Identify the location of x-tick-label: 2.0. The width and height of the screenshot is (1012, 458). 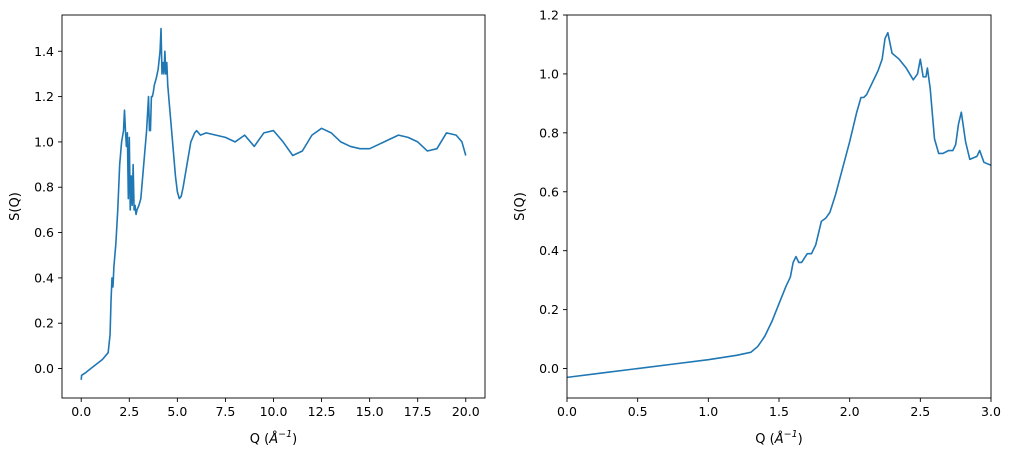
(850, 411).